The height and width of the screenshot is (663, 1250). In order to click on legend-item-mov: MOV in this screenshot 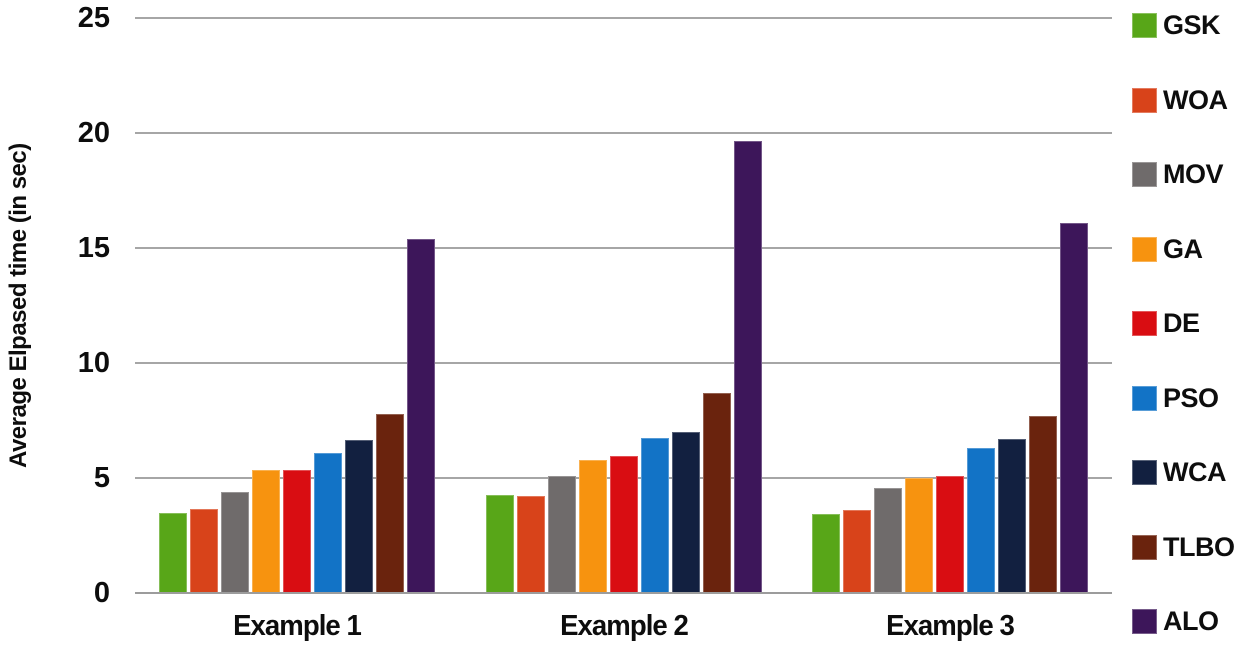, I will do `click(1191, 174)`.